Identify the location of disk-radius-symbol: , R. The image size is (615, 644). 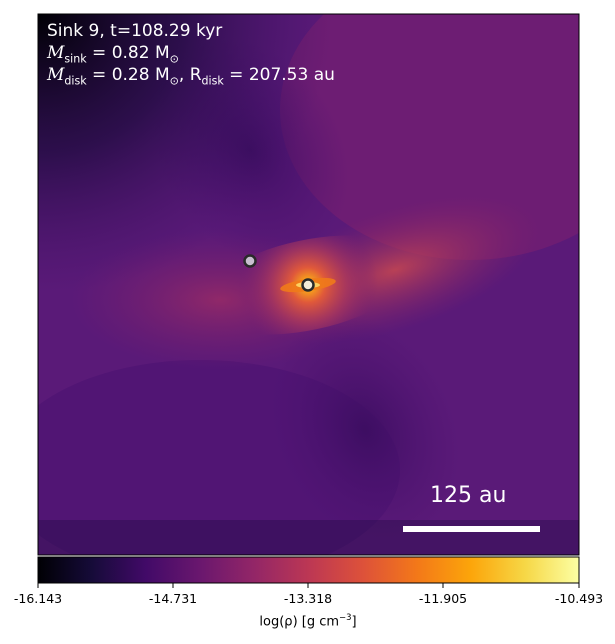
(190, 75).